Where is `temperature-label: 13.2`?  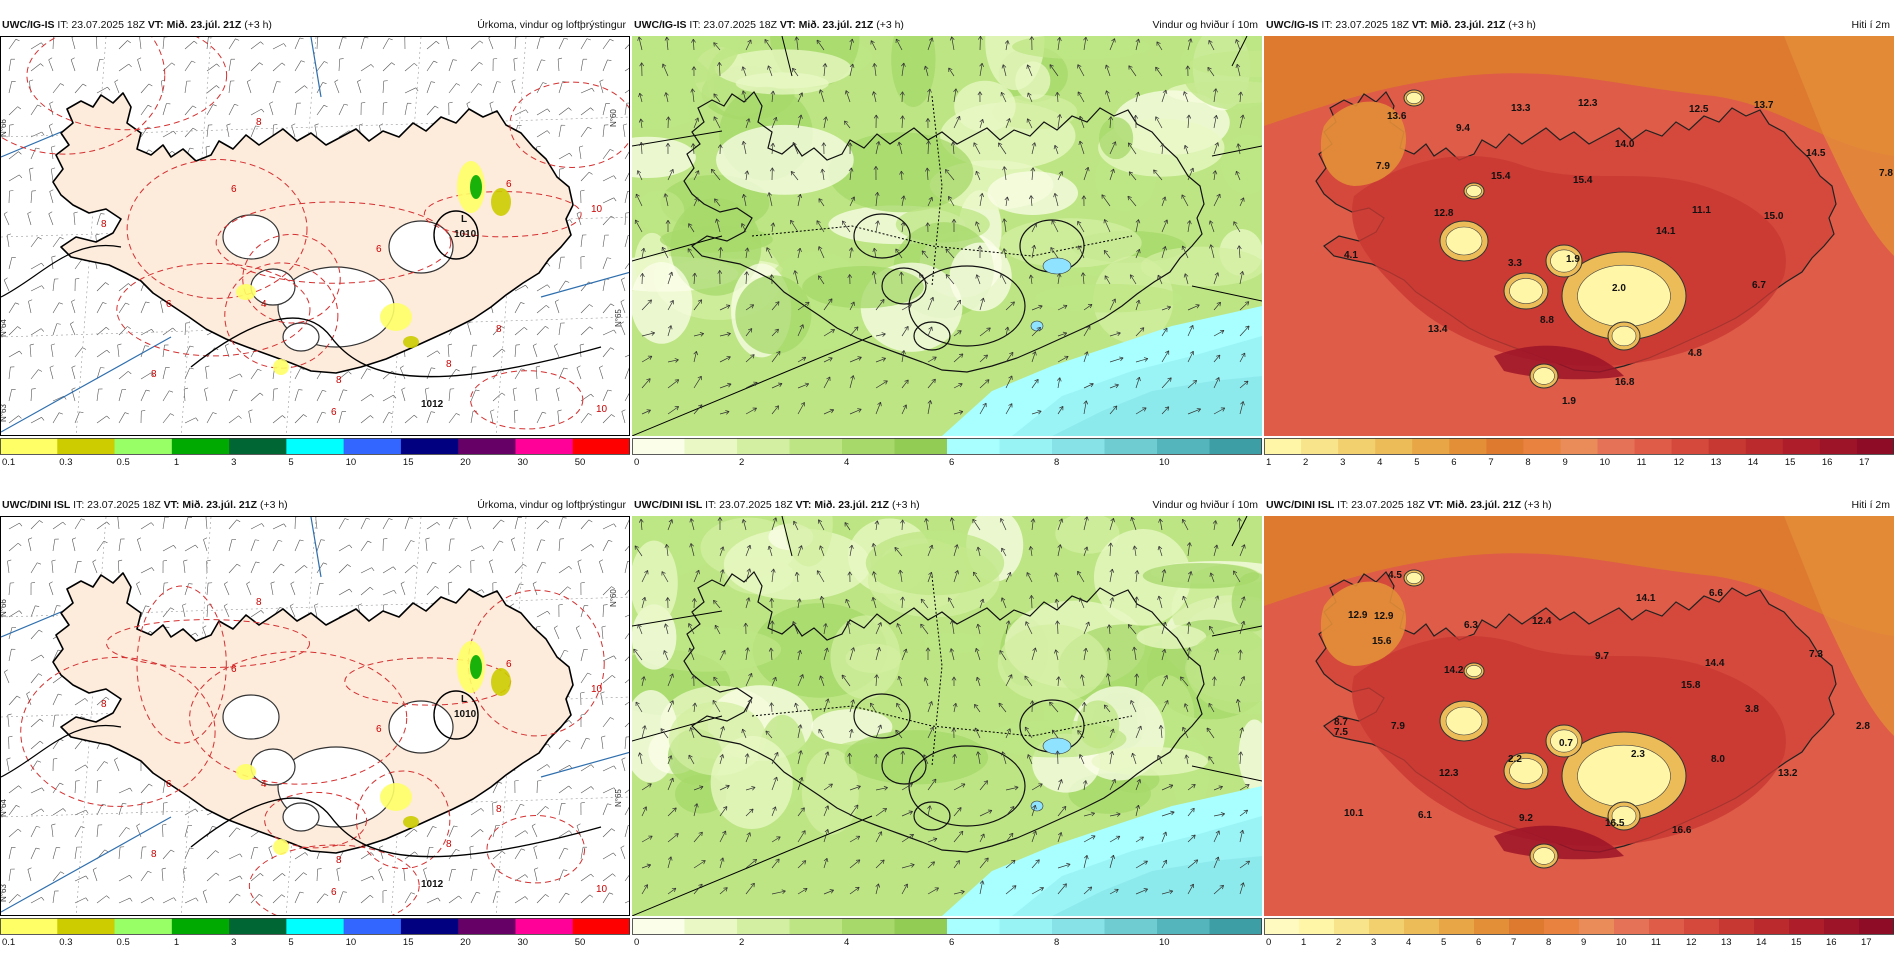
temperature-label: 13.2 is located at coordinates (1788, 773).